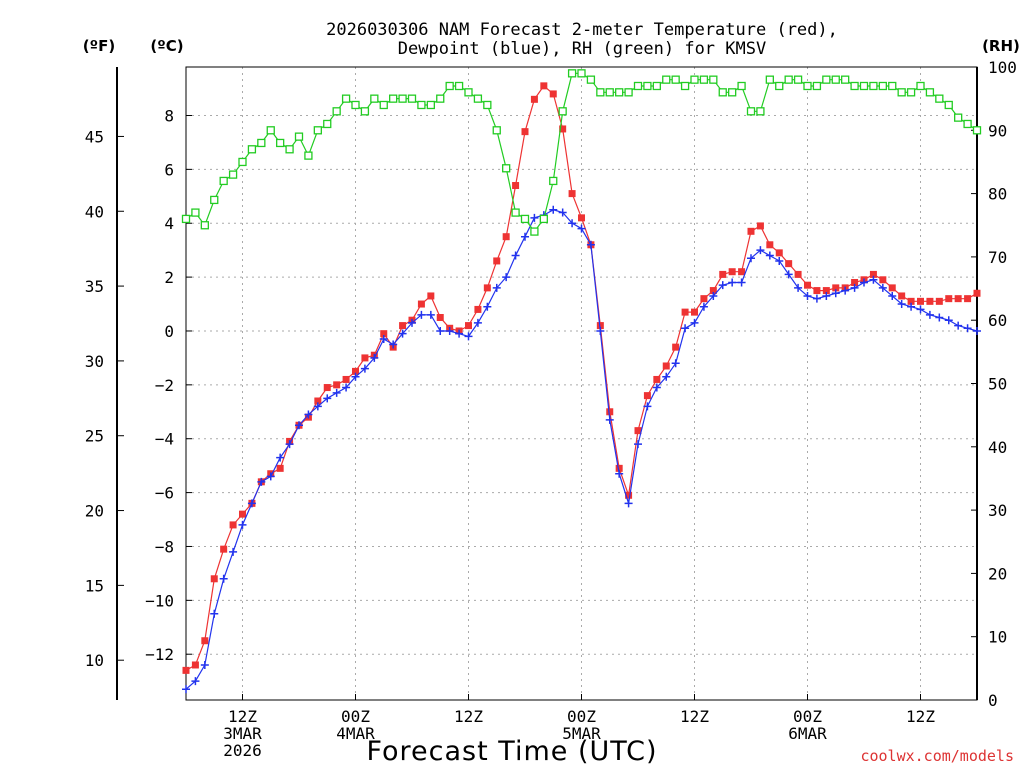 The height and width of the screenshot is (768, 1024). What do you see at coordinates (997, 194) in the screenshot?
I see `rh-tick-label: 80` at bounding box center [997, 194].